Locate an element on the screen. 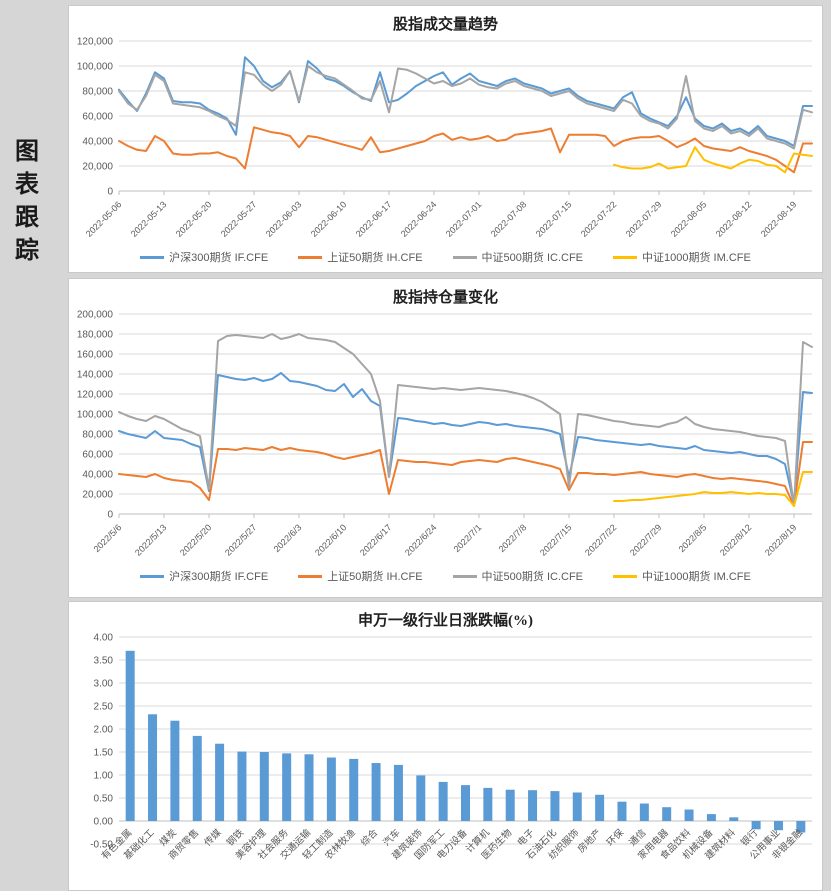  x-tick-label: 2022-05-27 is located at coordinates (239, 219).